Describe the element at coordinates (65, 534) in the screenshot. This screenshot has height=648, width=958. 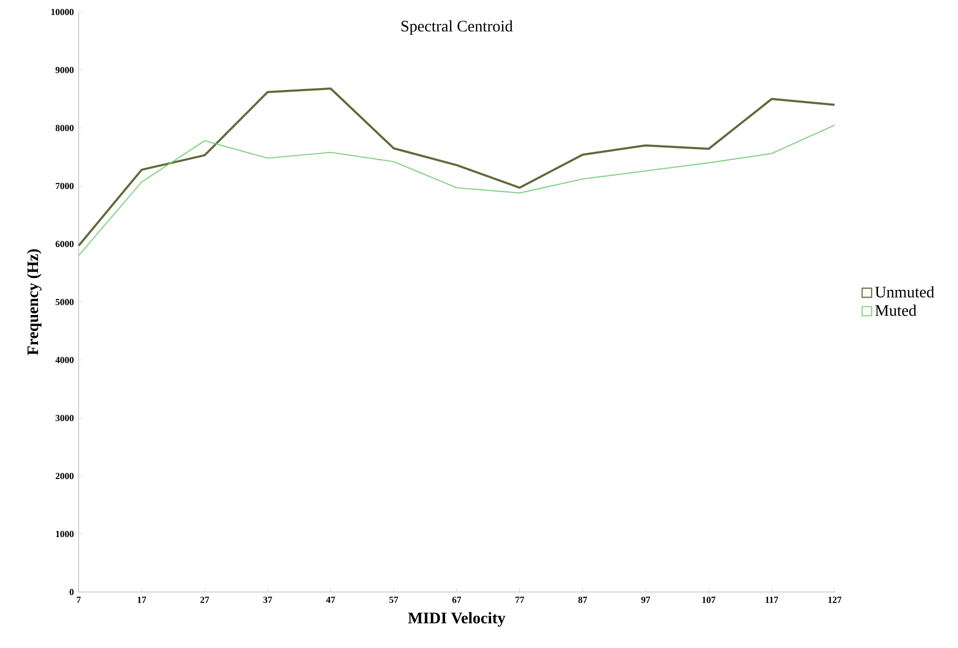
I see `y-tick-label: 1000` at that location.